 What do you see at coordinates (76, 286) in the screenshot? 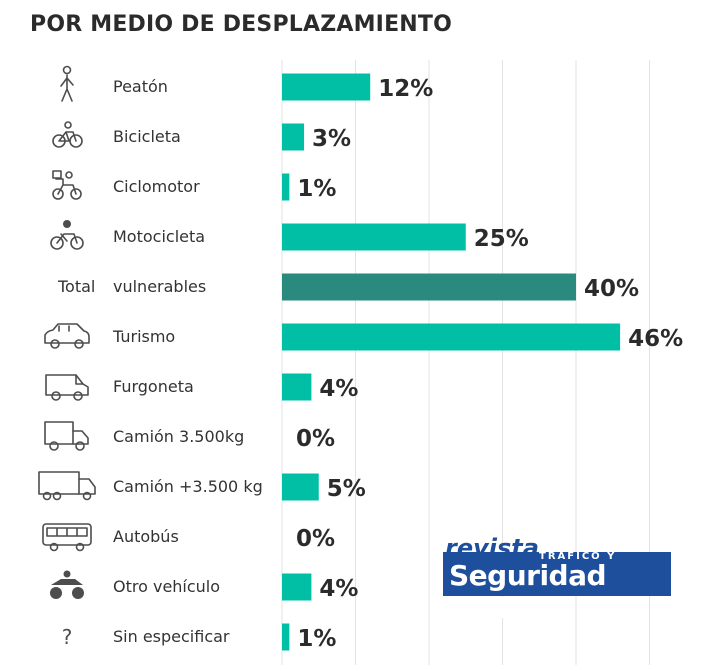
I see `category-label: Total` at bounding box center [76, 286].